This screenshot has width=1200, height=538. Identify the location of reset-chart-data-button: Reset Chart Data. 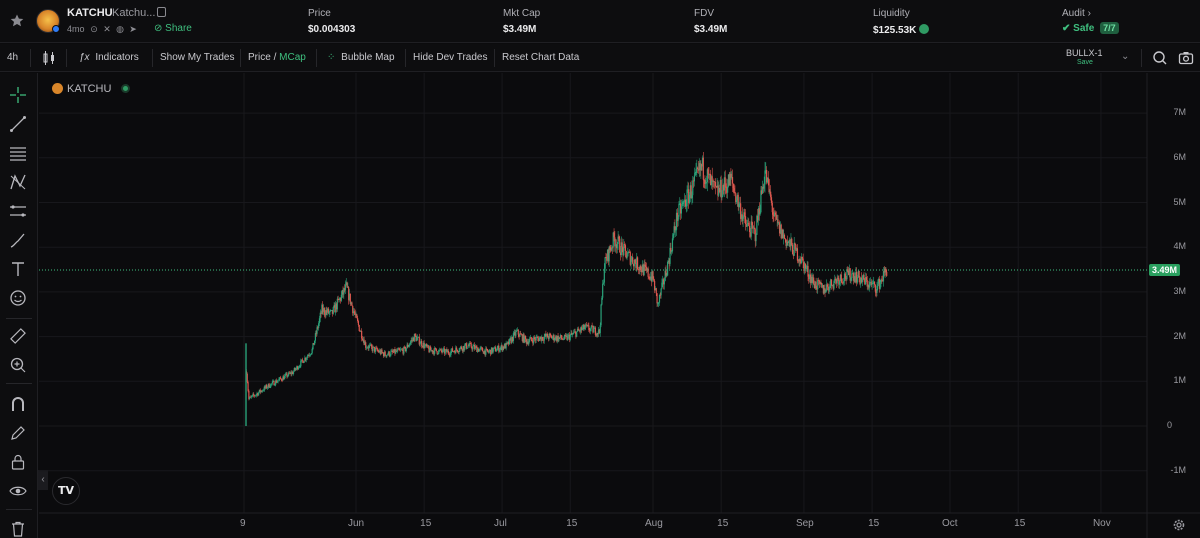
(541, 57).